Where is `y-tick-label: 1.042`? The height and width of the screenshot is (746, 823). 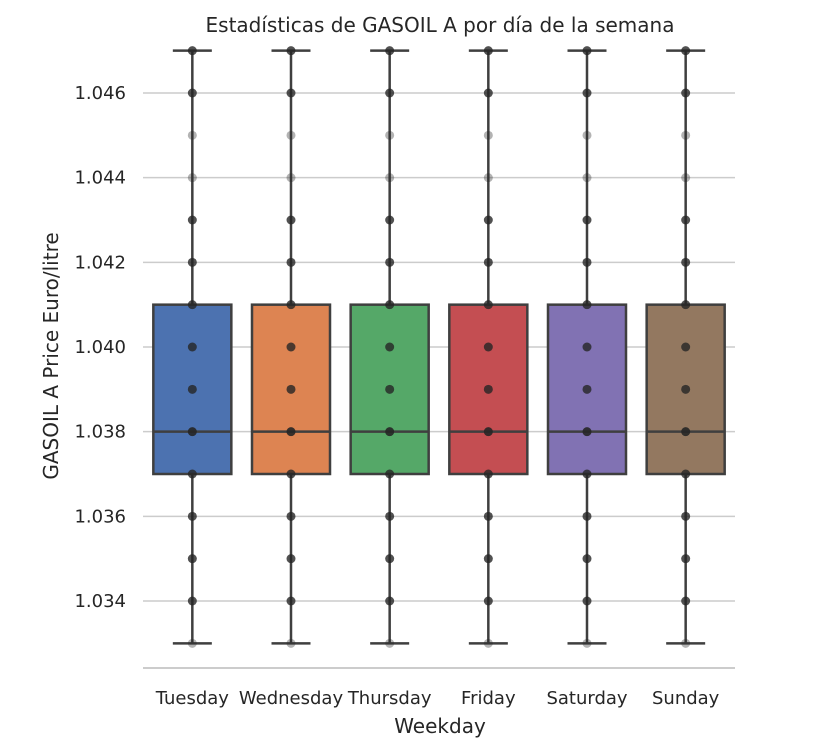 y-tick-label: 1.042 is located at coordinates (100, 262).